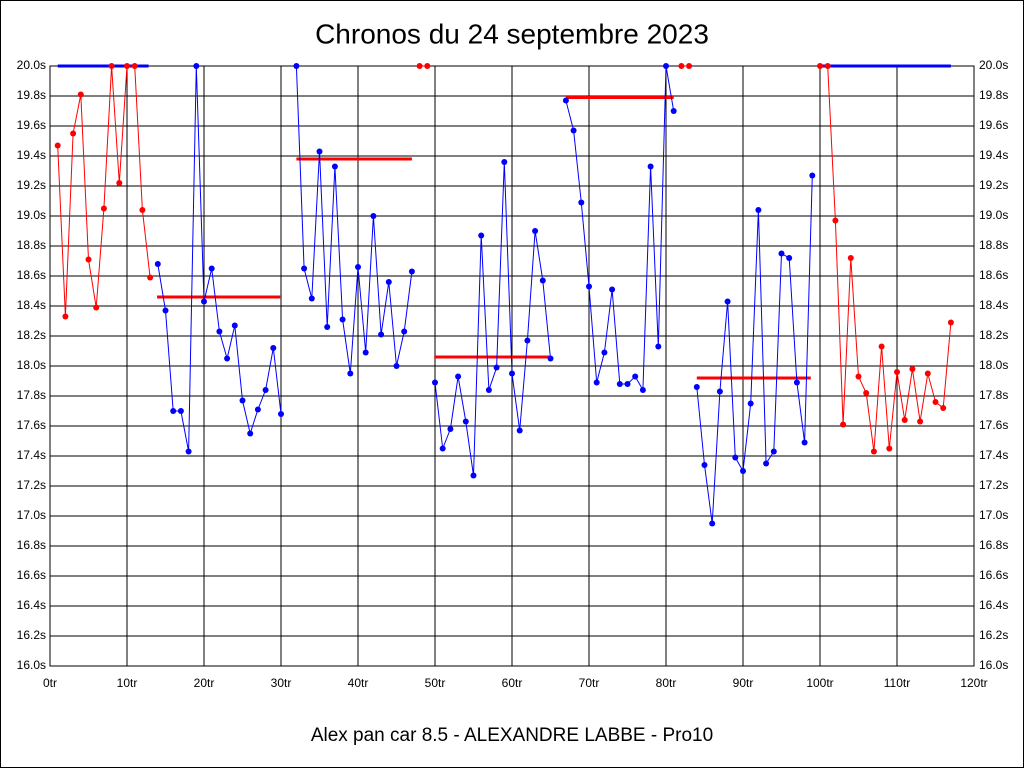 The width and height of the screenshot is (1024, 768). What do you see at coordinates (50, 683) in the screenshot?
I see `x-tick-label: 0tr` at bounding box center [50, 683].